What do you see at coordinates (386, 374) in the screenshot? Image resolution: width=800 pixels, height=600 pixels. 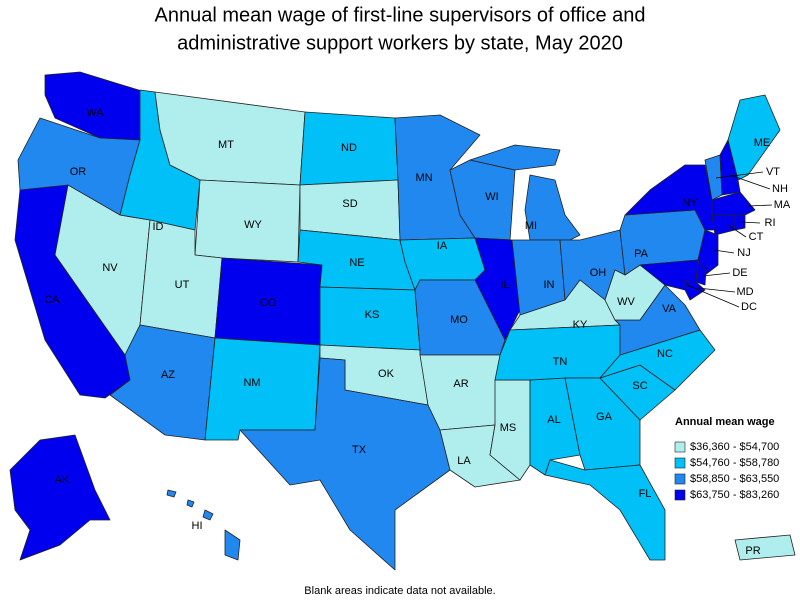 I see `state-label: OK` at bounding box center [386, 374].